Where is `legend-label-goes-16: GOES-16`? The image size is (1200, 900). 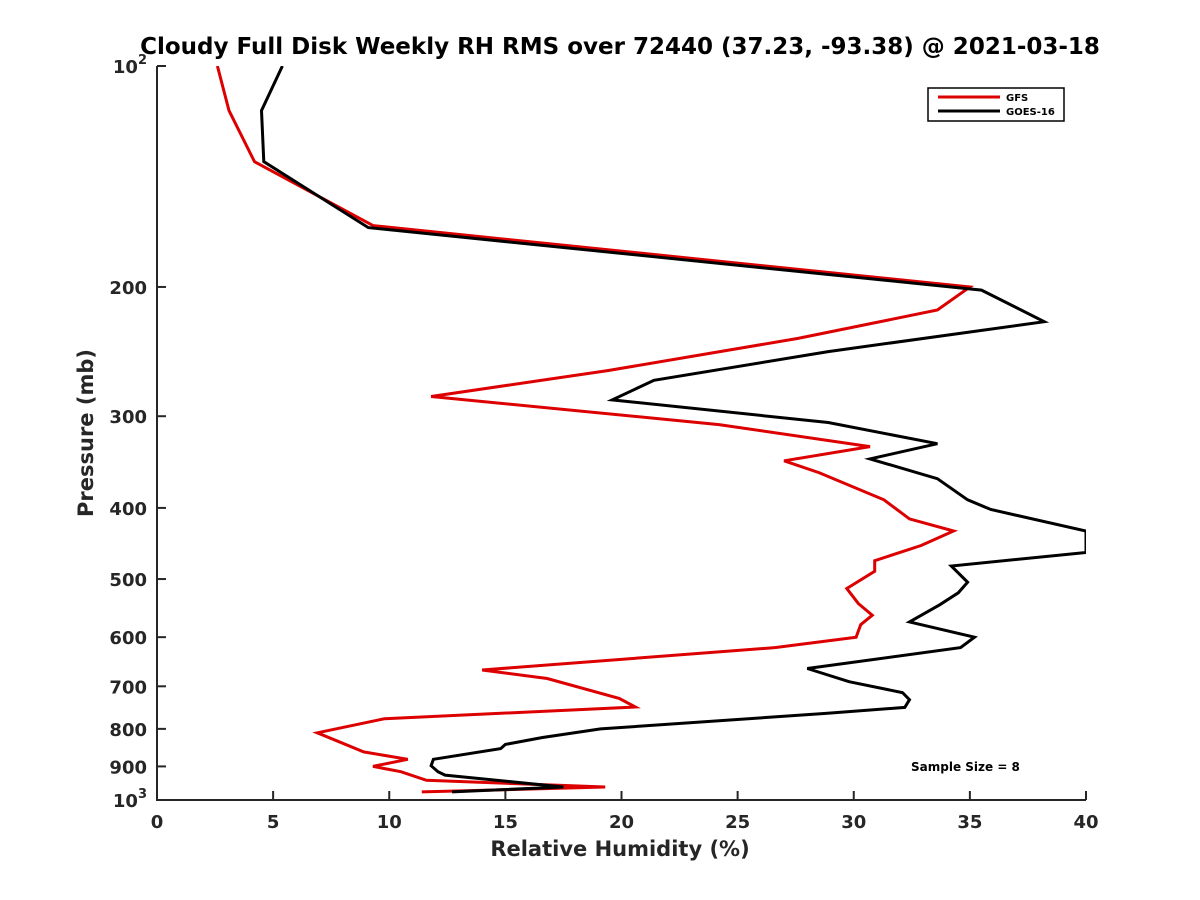 legend-label-goes-16: GOES-16 is located at coordinates (1030, 112).